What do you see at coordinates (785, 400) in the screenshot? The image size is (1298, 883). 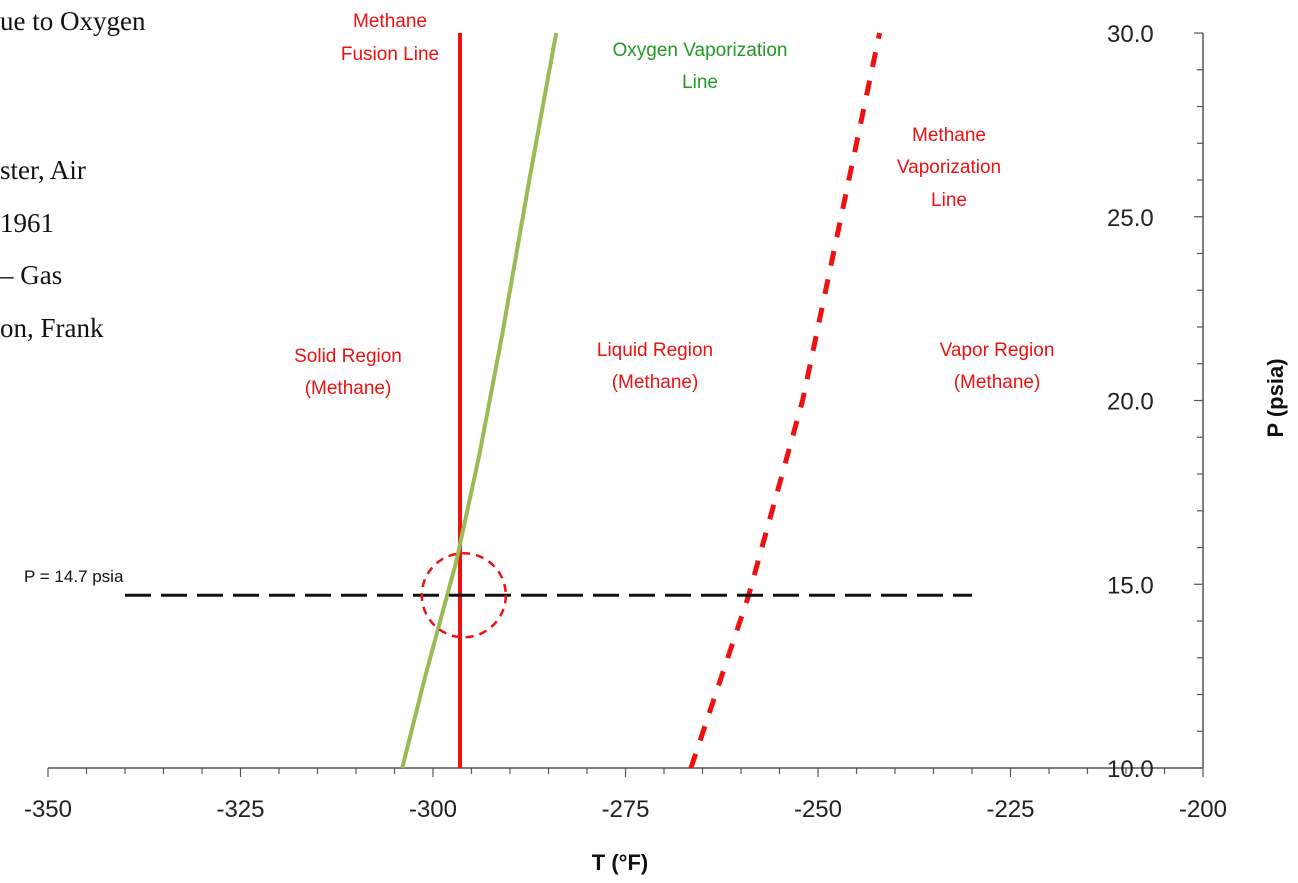 I see `methane-vaporization-line` at bounding box center [785, 400].